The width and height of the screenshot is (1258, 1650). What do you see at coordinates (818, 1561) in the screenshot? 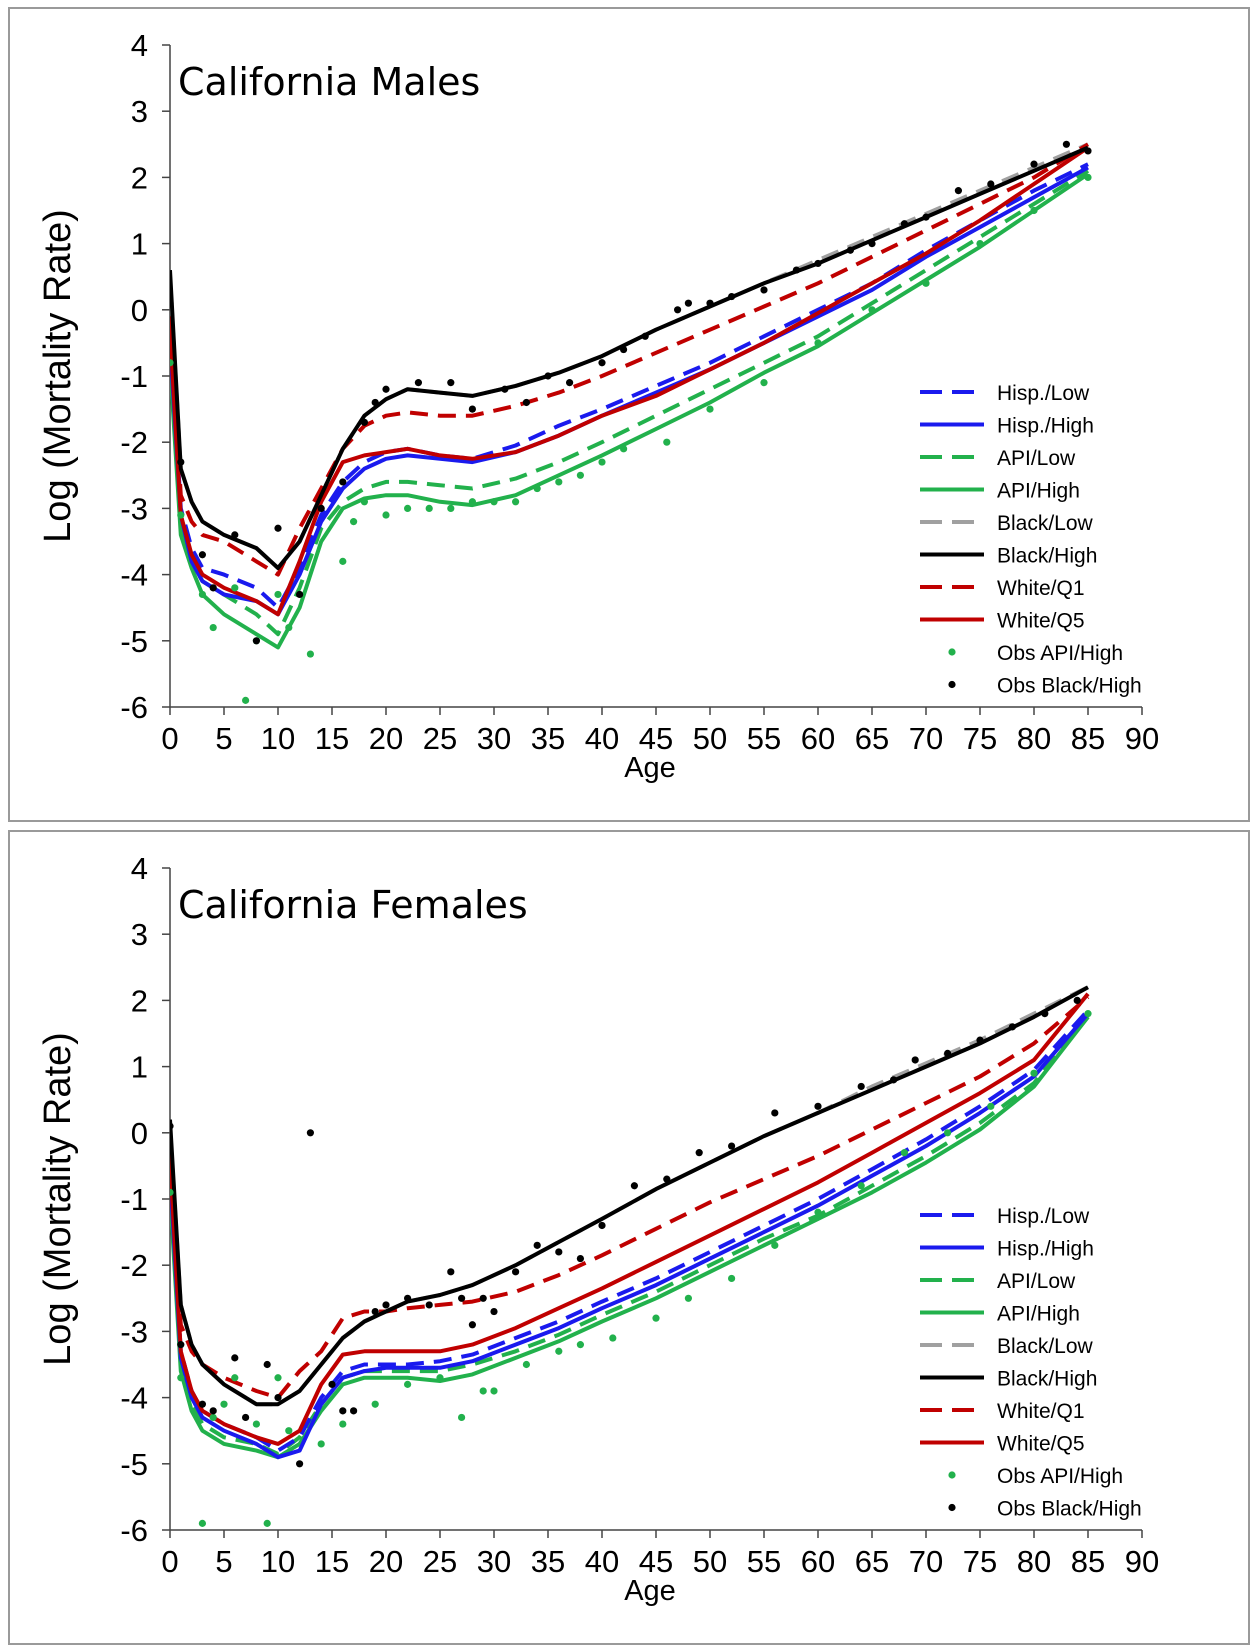
I see `chart-1-x-tick-label: 60` at bounding box center [818, 1561].